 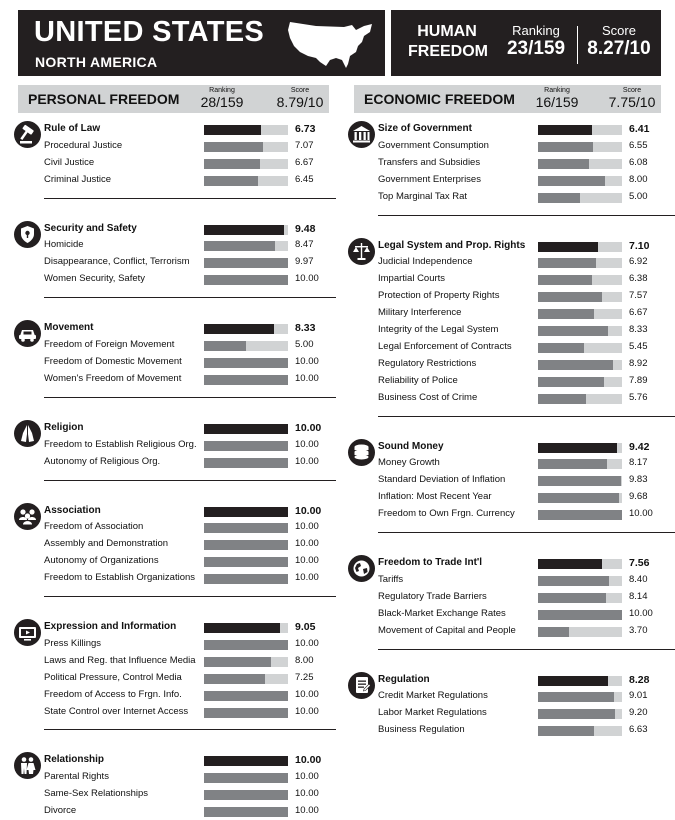 I want to click on indicator-label: Top Marginal Tax Rat, so click(x=423, y=196).